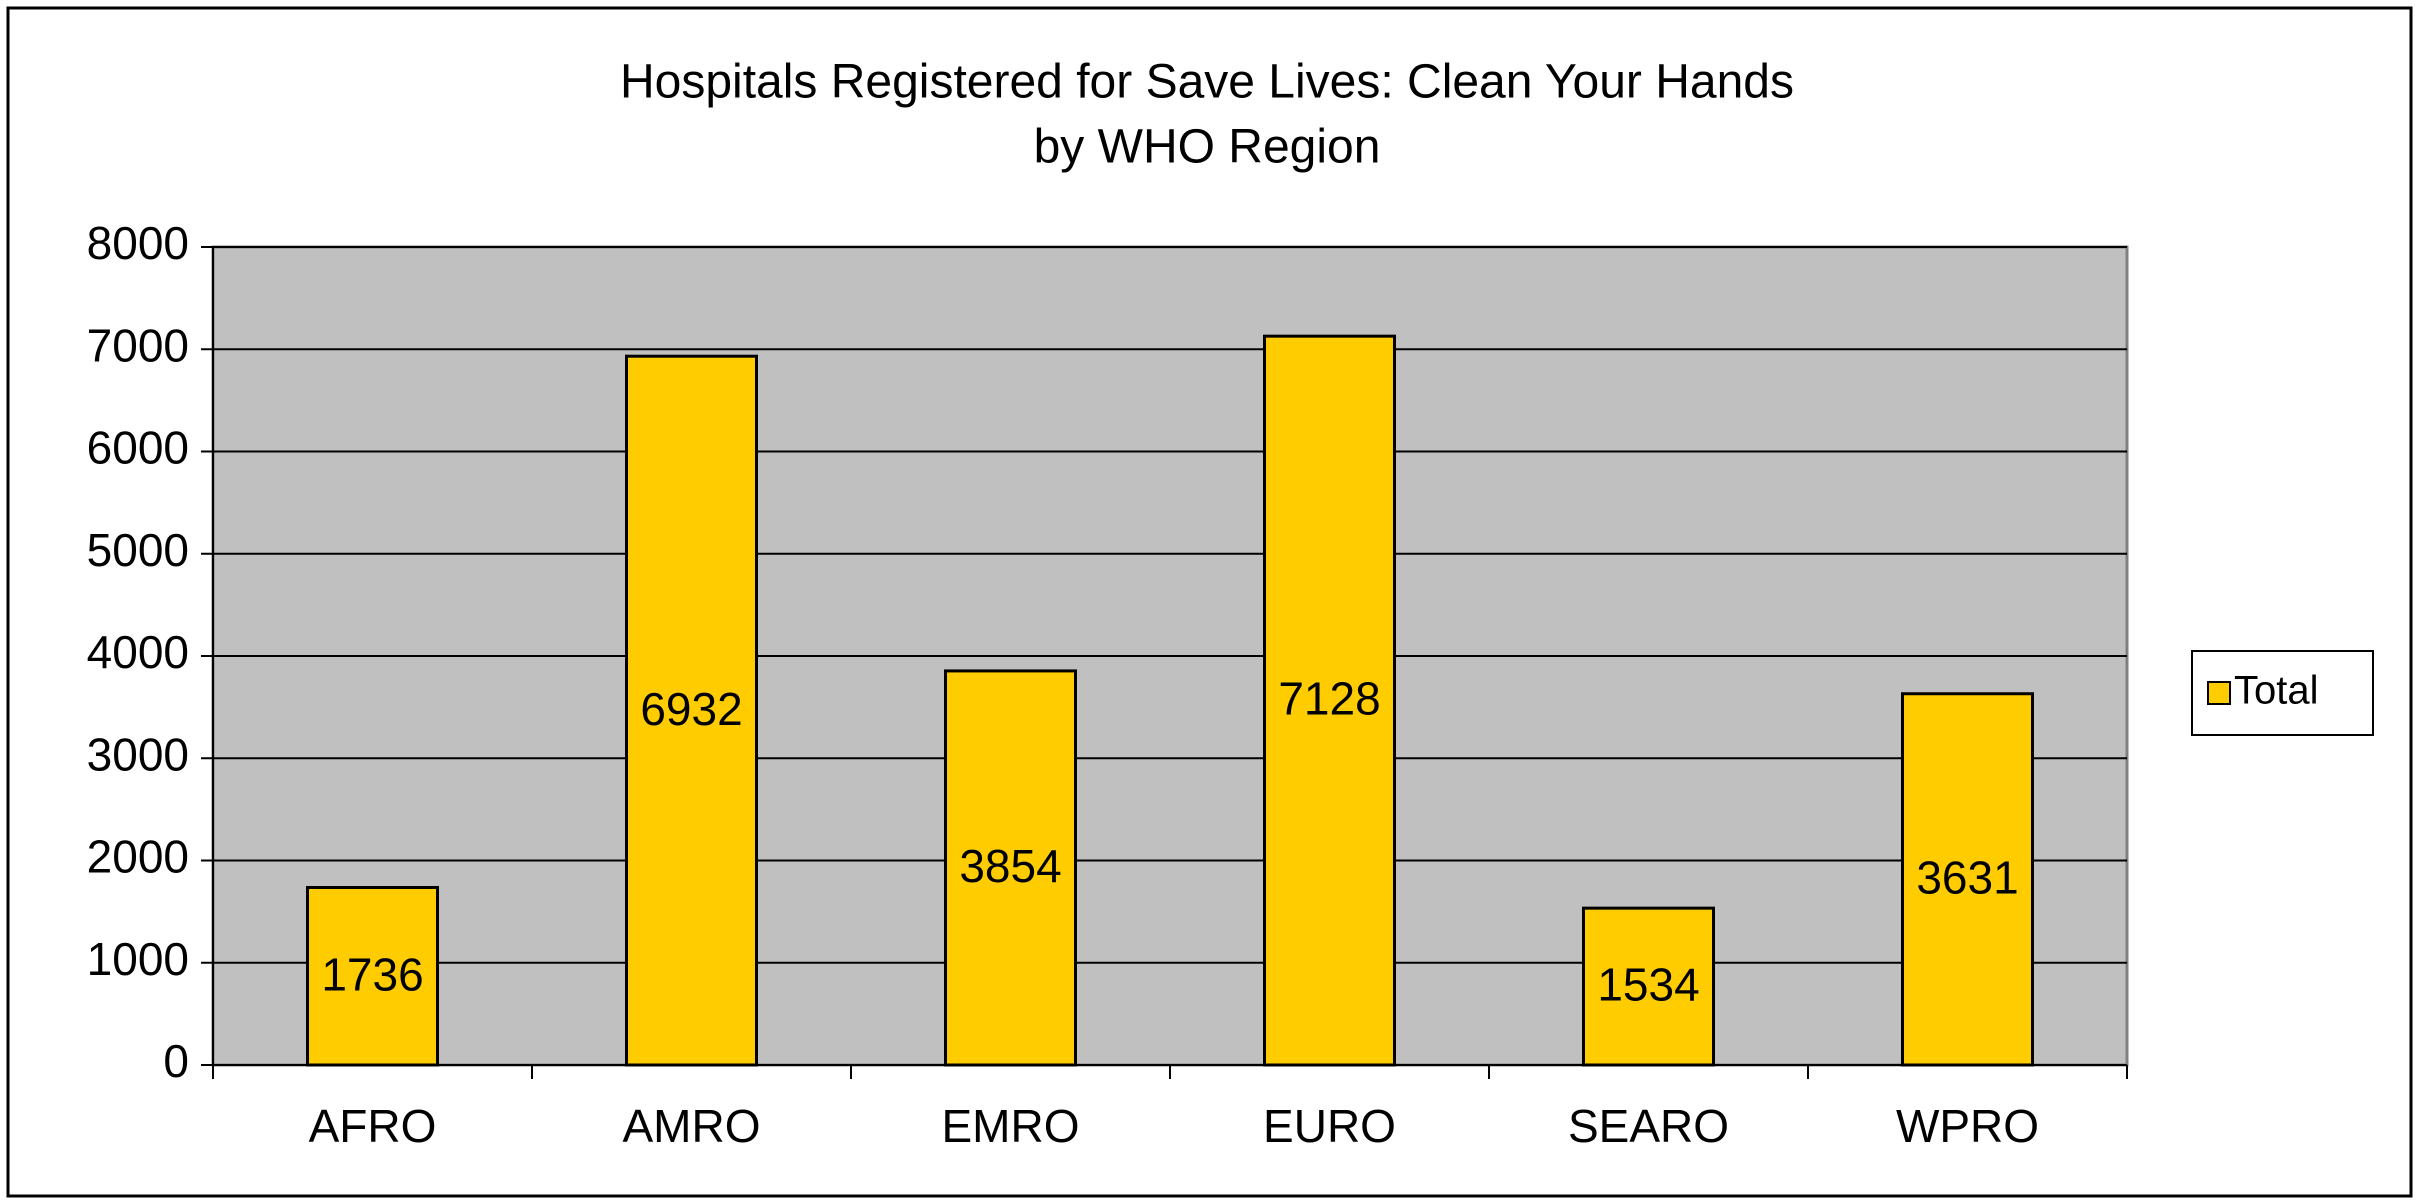  What do you see at coordinates (1207, 147) in the screenshot?
I see `chart-title: by WHO Region` at bounding box center [1207, 147].